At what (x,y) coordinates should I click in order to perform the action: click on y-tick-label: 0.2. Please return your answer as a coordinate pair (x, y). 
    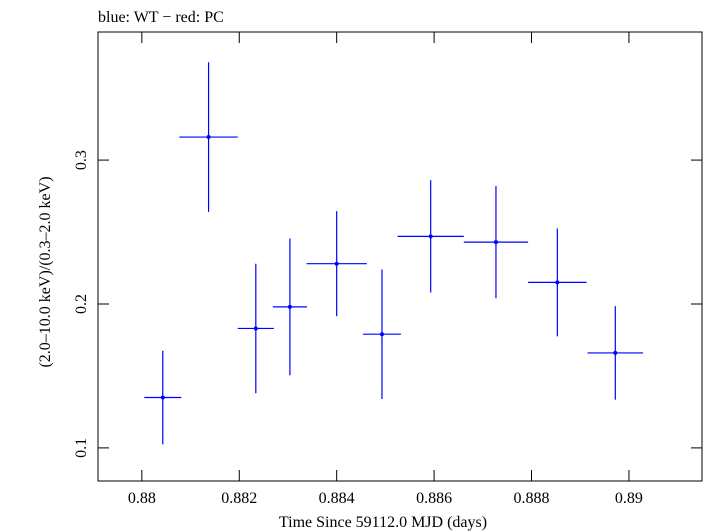
    Looking at the image, I should click on (81, 304).